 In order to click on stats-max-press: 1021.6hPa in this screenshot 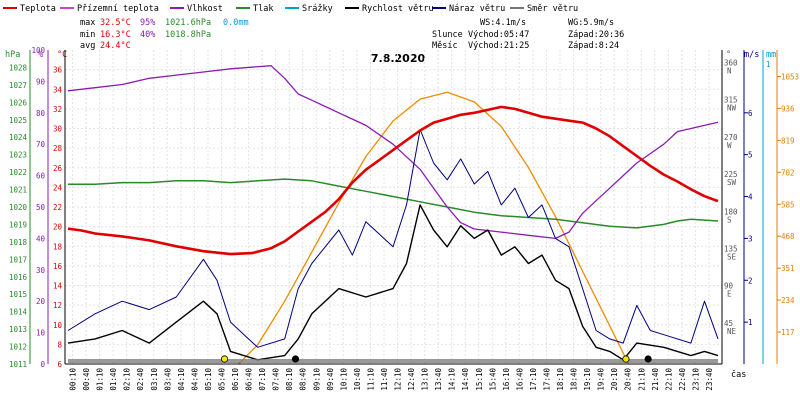, I will do `click(188, 23)`.